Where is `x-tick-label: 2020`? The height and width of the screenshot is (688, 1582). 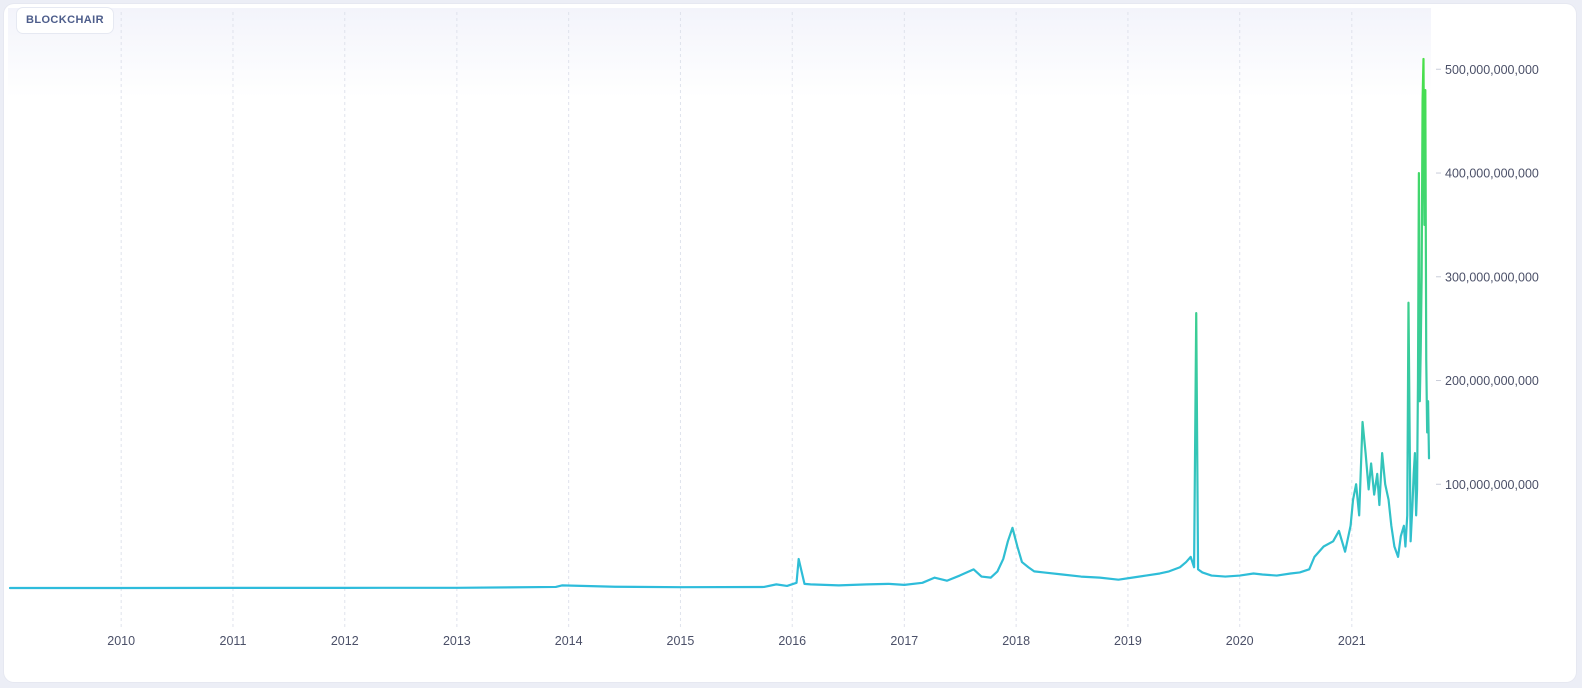 x-tick-label: 2020 is located at coordinates (1240, 641).